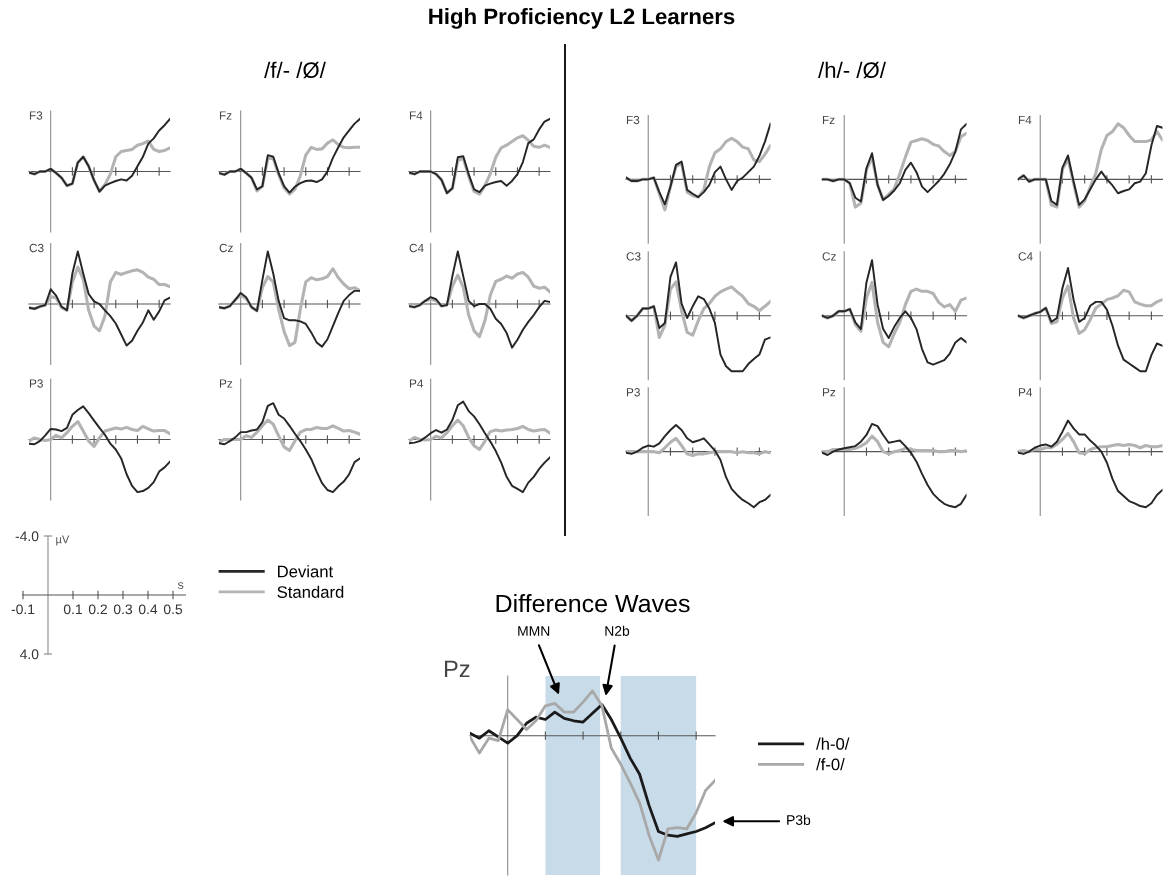 Image resolution: width=1163 pixels, height=882 pixels. Describe the element at coordinates (852, 70) in the screenshot. I see `text: /h/- /Ø/` at that location.